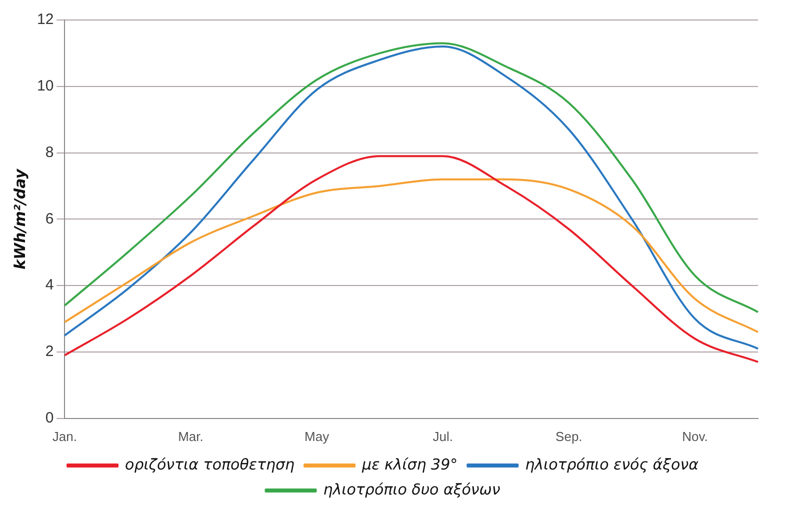 The width and height of the screenshot is (798, 520). What do you see at coordinates (210, 464) in the screenshot?
I see `legend-label: οριζόντια τοποθετηση` at bounding box center [210, 464].